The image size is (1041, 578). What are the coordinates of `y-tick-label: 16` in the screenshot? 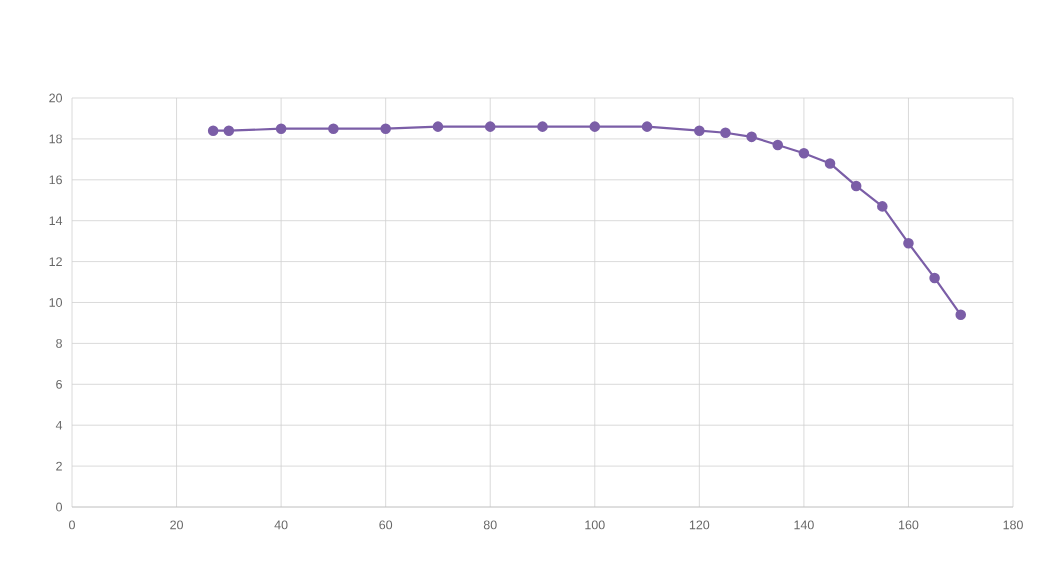 It's located at (55, 180).